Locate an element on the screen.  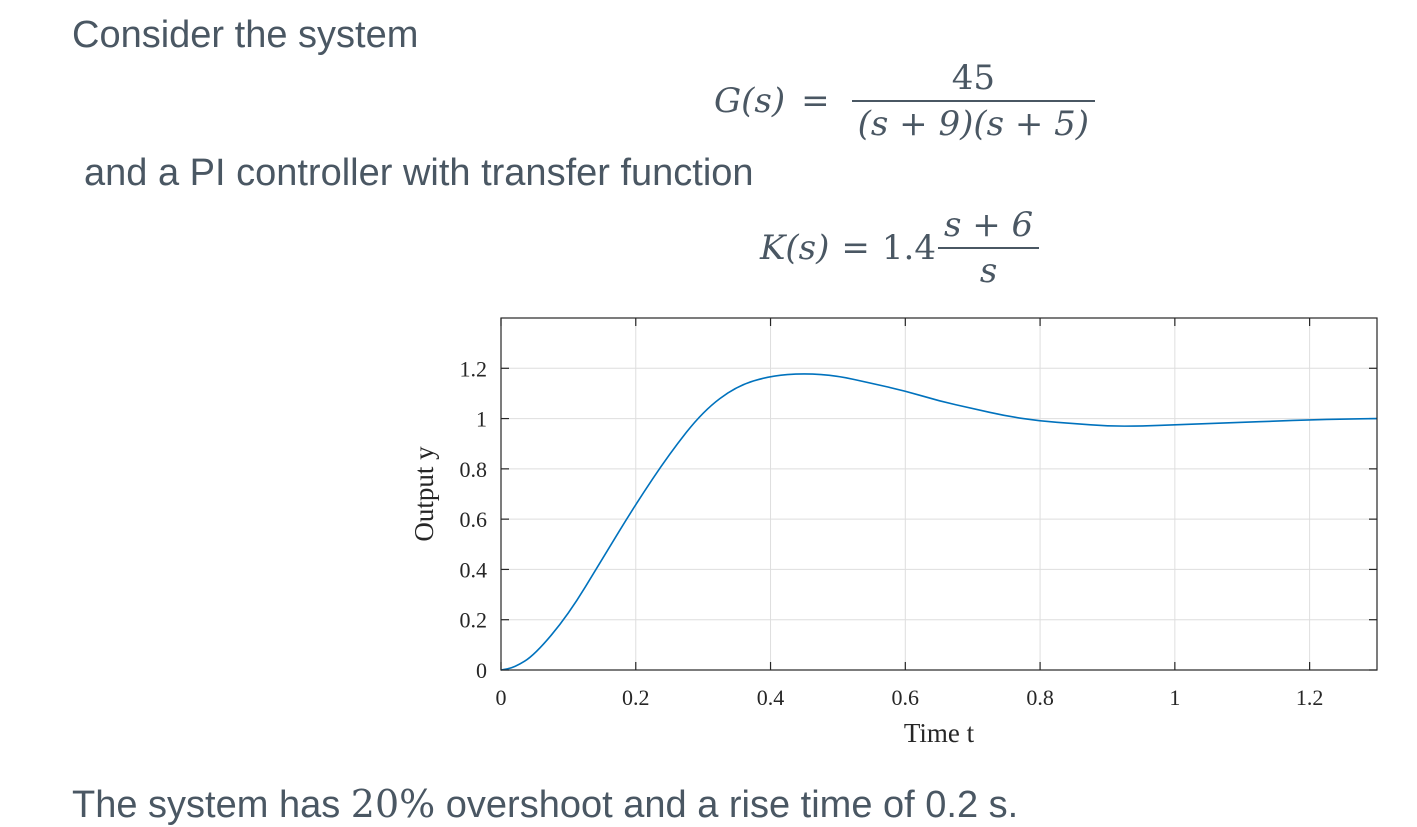
y-tick-label: 0.8 is located at coordinates (474, 469).